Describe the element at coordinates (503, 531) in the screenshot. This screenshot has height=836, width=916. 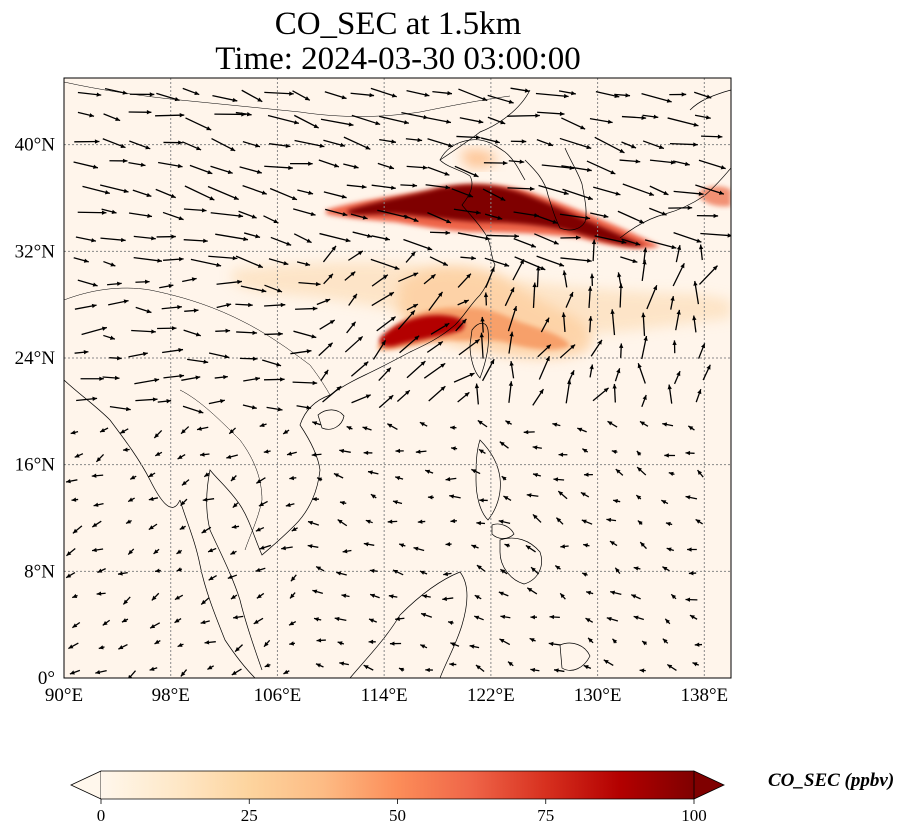
I see `coastline-visayas` at that location.